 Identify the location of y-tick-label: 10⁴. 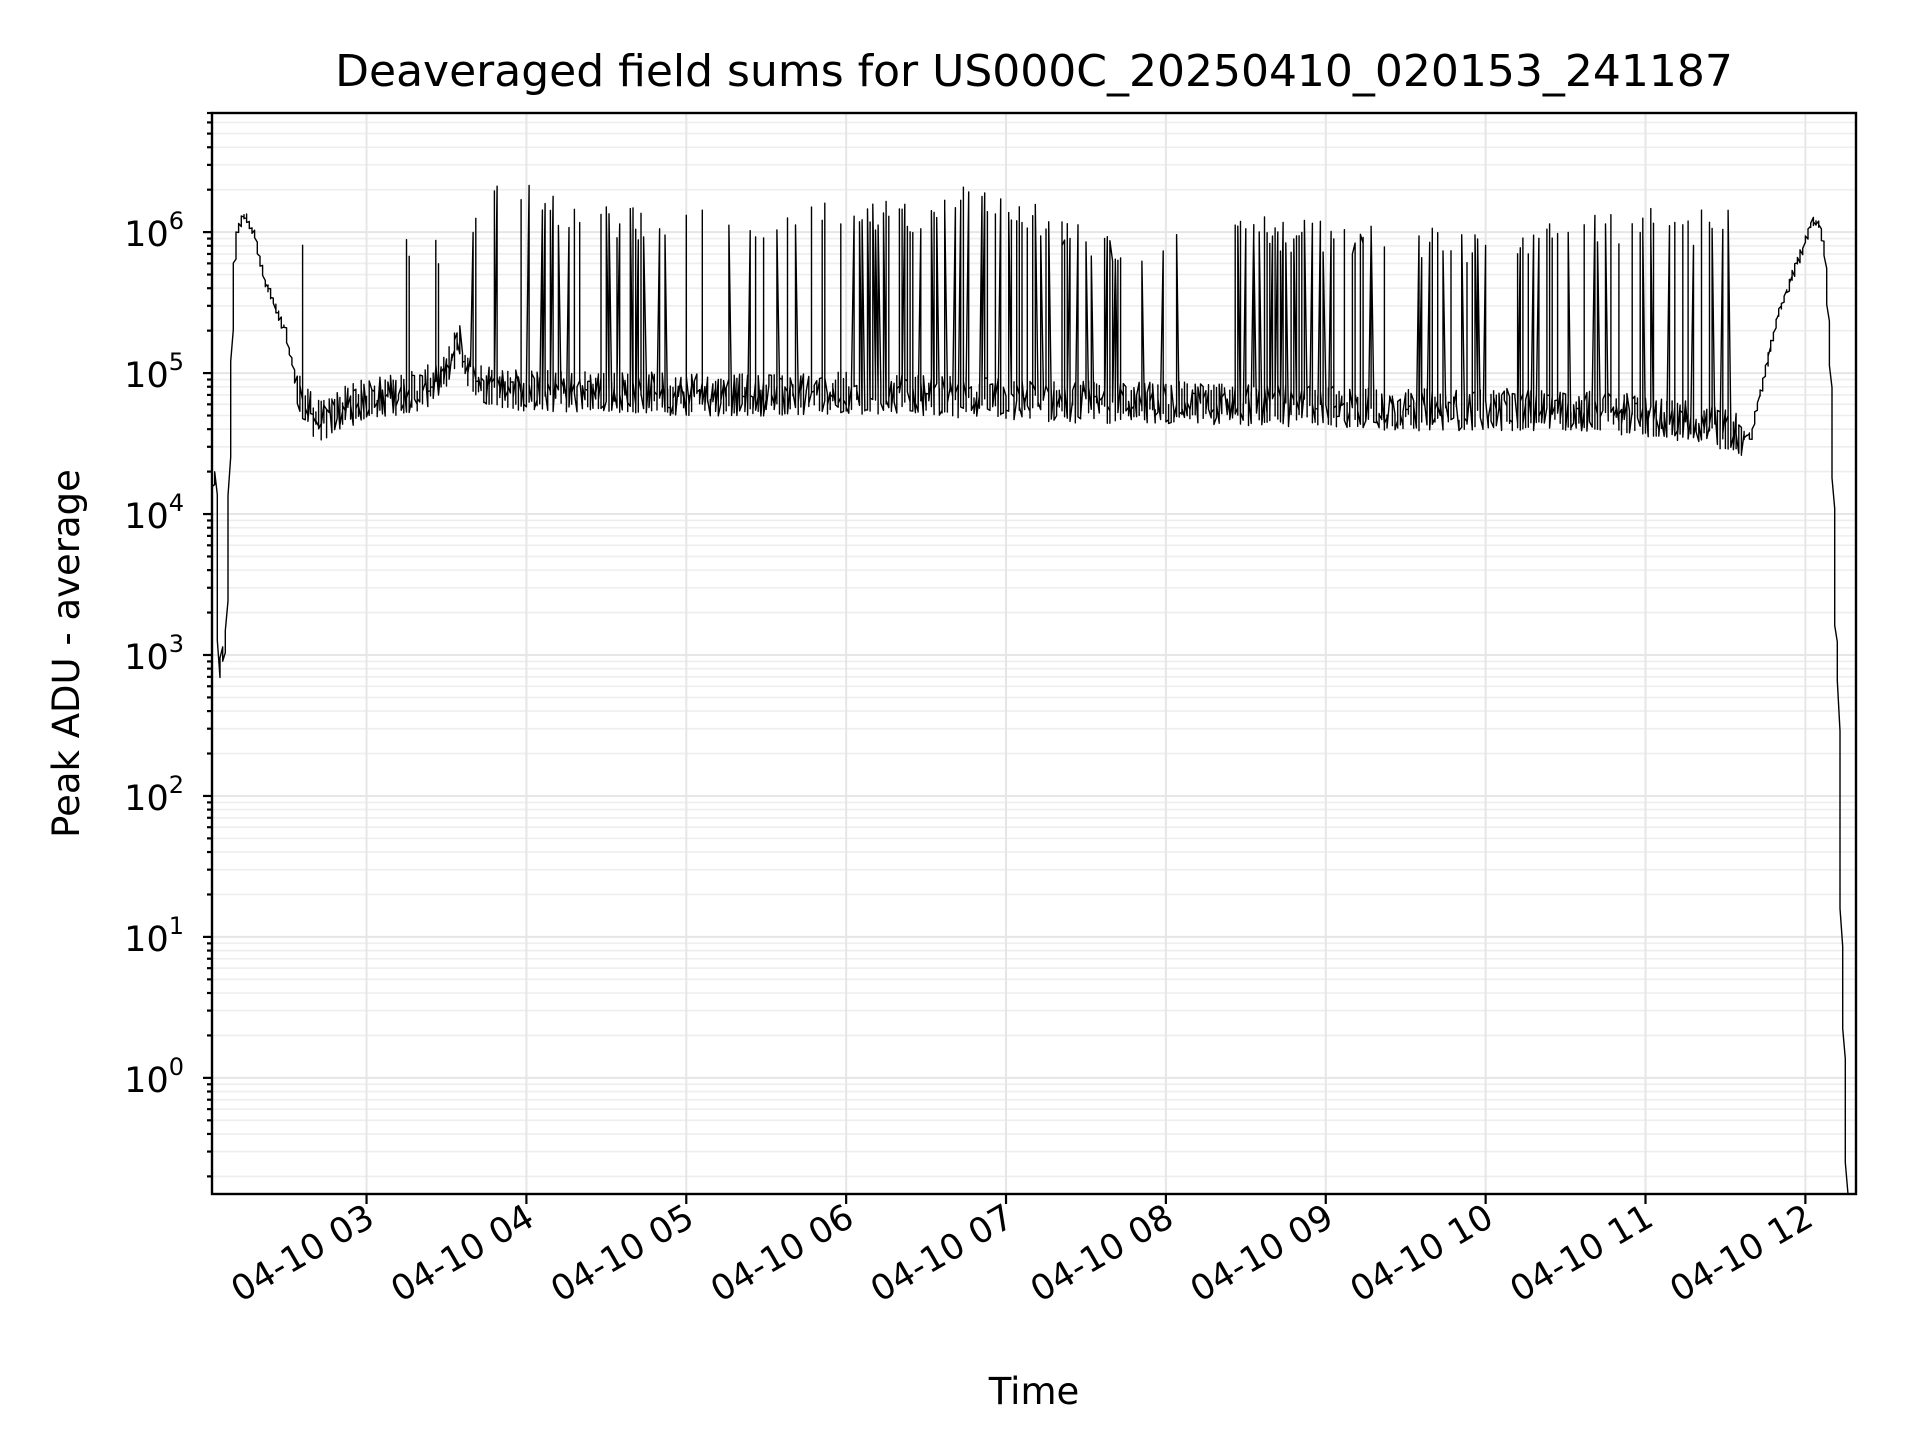
(154, 513).